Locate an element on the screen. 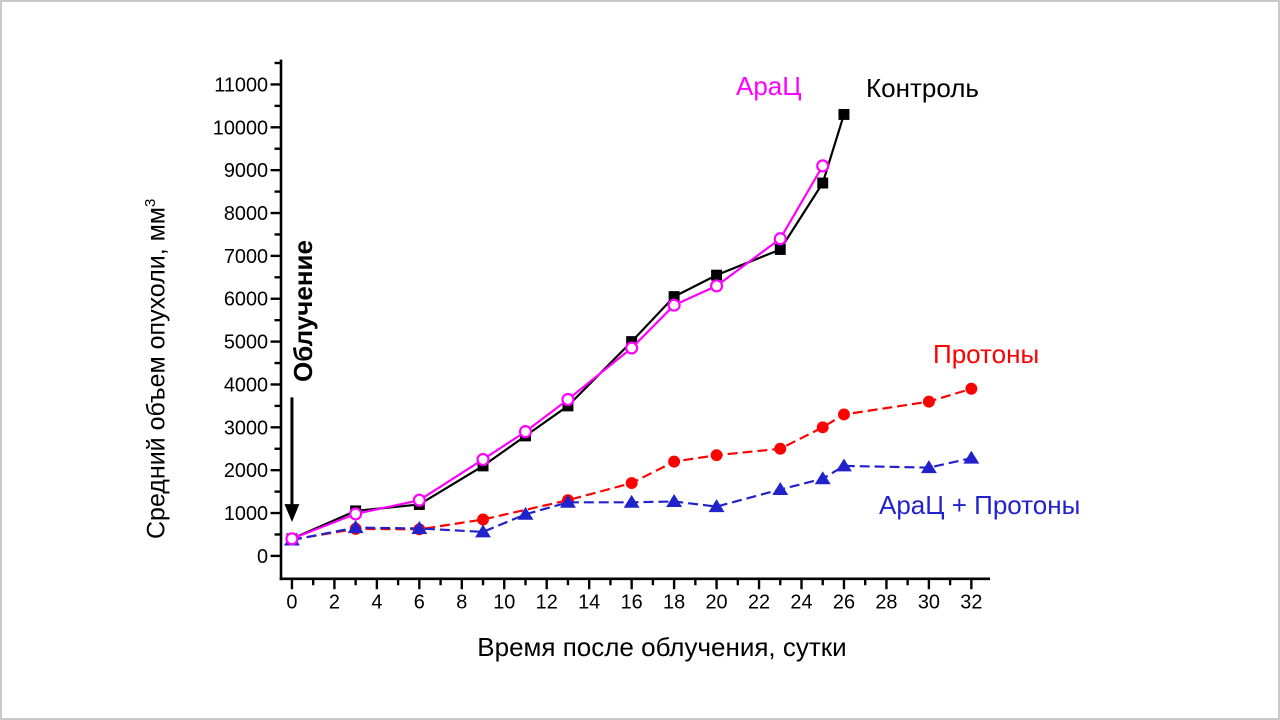 This screenshot has width=1280, height=720. y-axis-title-text: Средний объем опухоли, мм is located at coordinates (156, 373).